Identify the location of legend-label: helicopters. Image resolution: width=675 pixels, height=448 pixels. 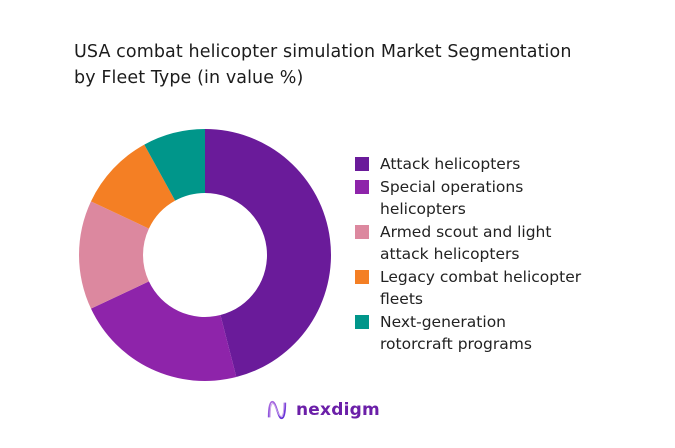
(423, 209).